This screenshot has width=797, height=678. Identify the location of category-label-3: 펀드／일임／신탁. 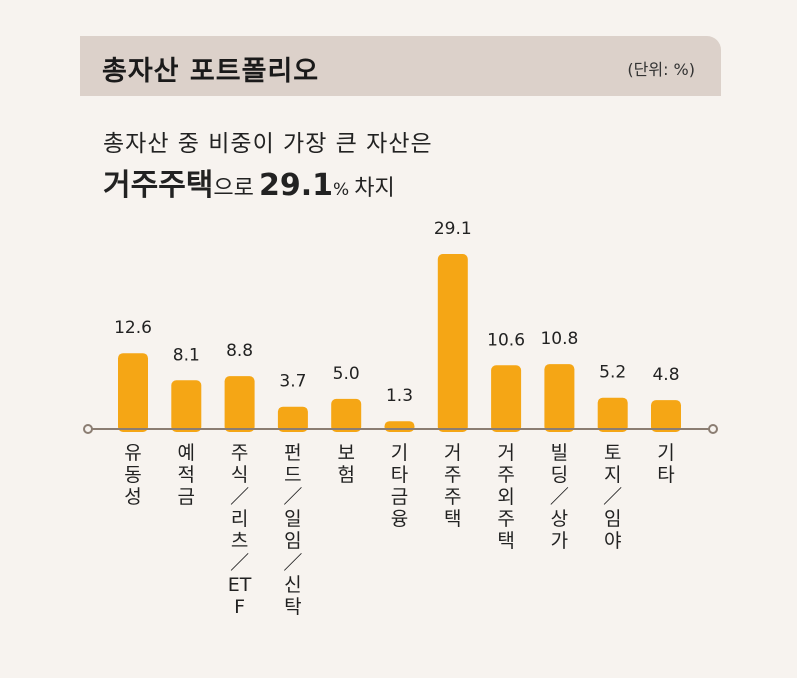
(293, 530).